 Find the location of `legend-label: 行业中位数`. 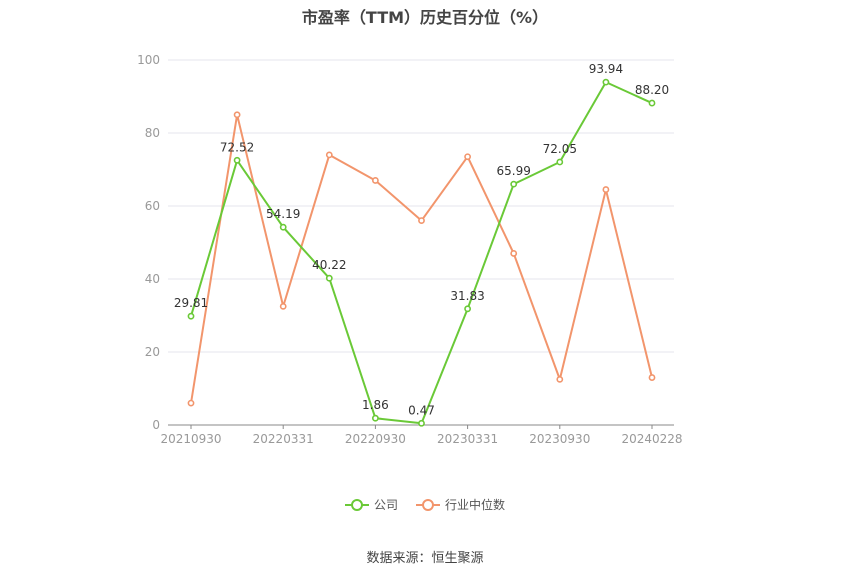

legend-label: 行业中位数 is located at coordinates (475, 505).